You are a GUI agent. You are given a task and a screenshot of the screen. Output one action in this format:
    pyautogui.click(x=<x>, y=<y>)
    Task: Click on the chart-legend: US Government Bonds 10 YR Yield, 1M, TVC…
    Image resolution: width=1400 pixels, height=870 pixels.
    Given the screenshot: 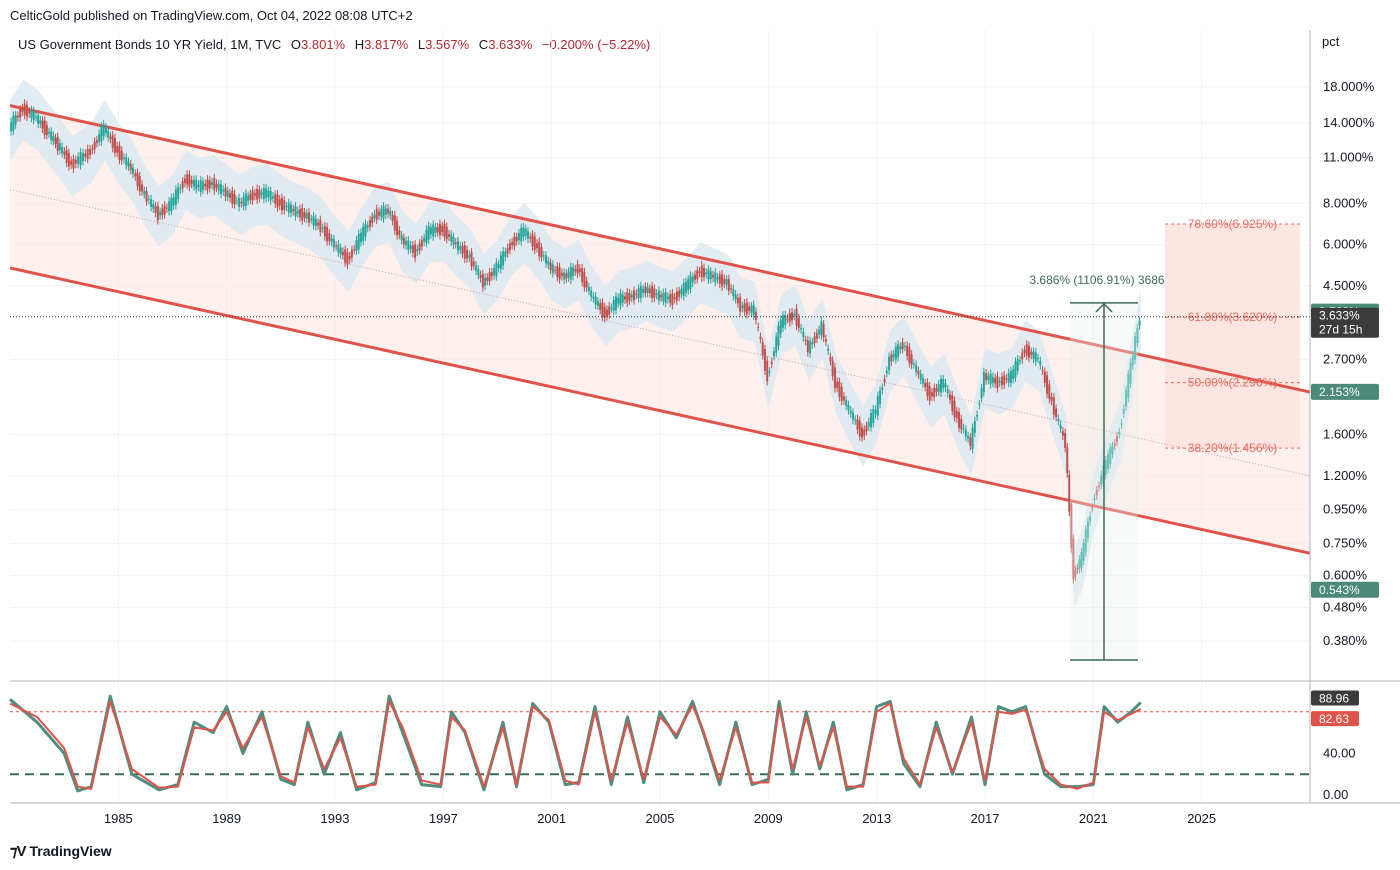 What is the action you would take?
    pyautogui.click(x=334, y=44)
    